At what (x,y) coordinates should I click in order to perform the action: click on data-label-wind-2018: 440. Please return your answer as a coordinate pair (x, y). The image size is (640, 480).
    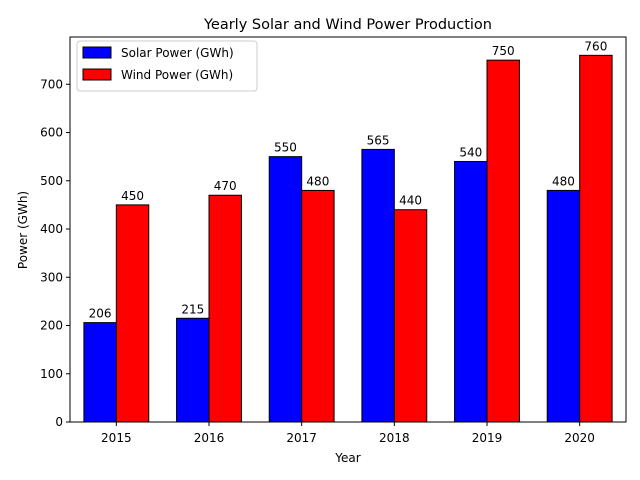
    Looking at the image, I should click on (410, 201).